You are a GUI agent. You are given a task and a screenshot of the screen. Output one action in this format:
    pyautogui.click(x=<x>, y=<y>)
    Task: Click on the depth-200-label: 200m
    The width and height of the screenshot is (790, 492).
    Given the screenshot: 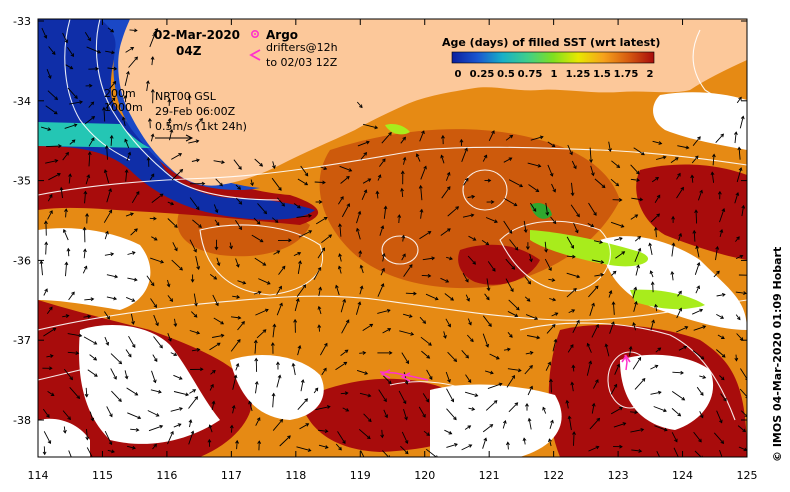 What is the action you would take?
    pyautogui.click(x=120, y=93)
    